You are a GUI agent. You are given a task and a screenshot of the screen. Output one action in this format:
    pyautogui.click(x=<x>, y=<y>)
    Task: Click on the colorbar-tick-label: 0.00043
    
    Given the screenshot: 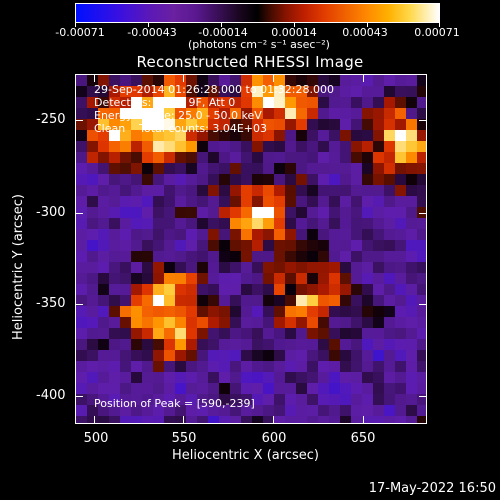 What is the action you would take?
    pyautogui.click(x=365, y=32)
    